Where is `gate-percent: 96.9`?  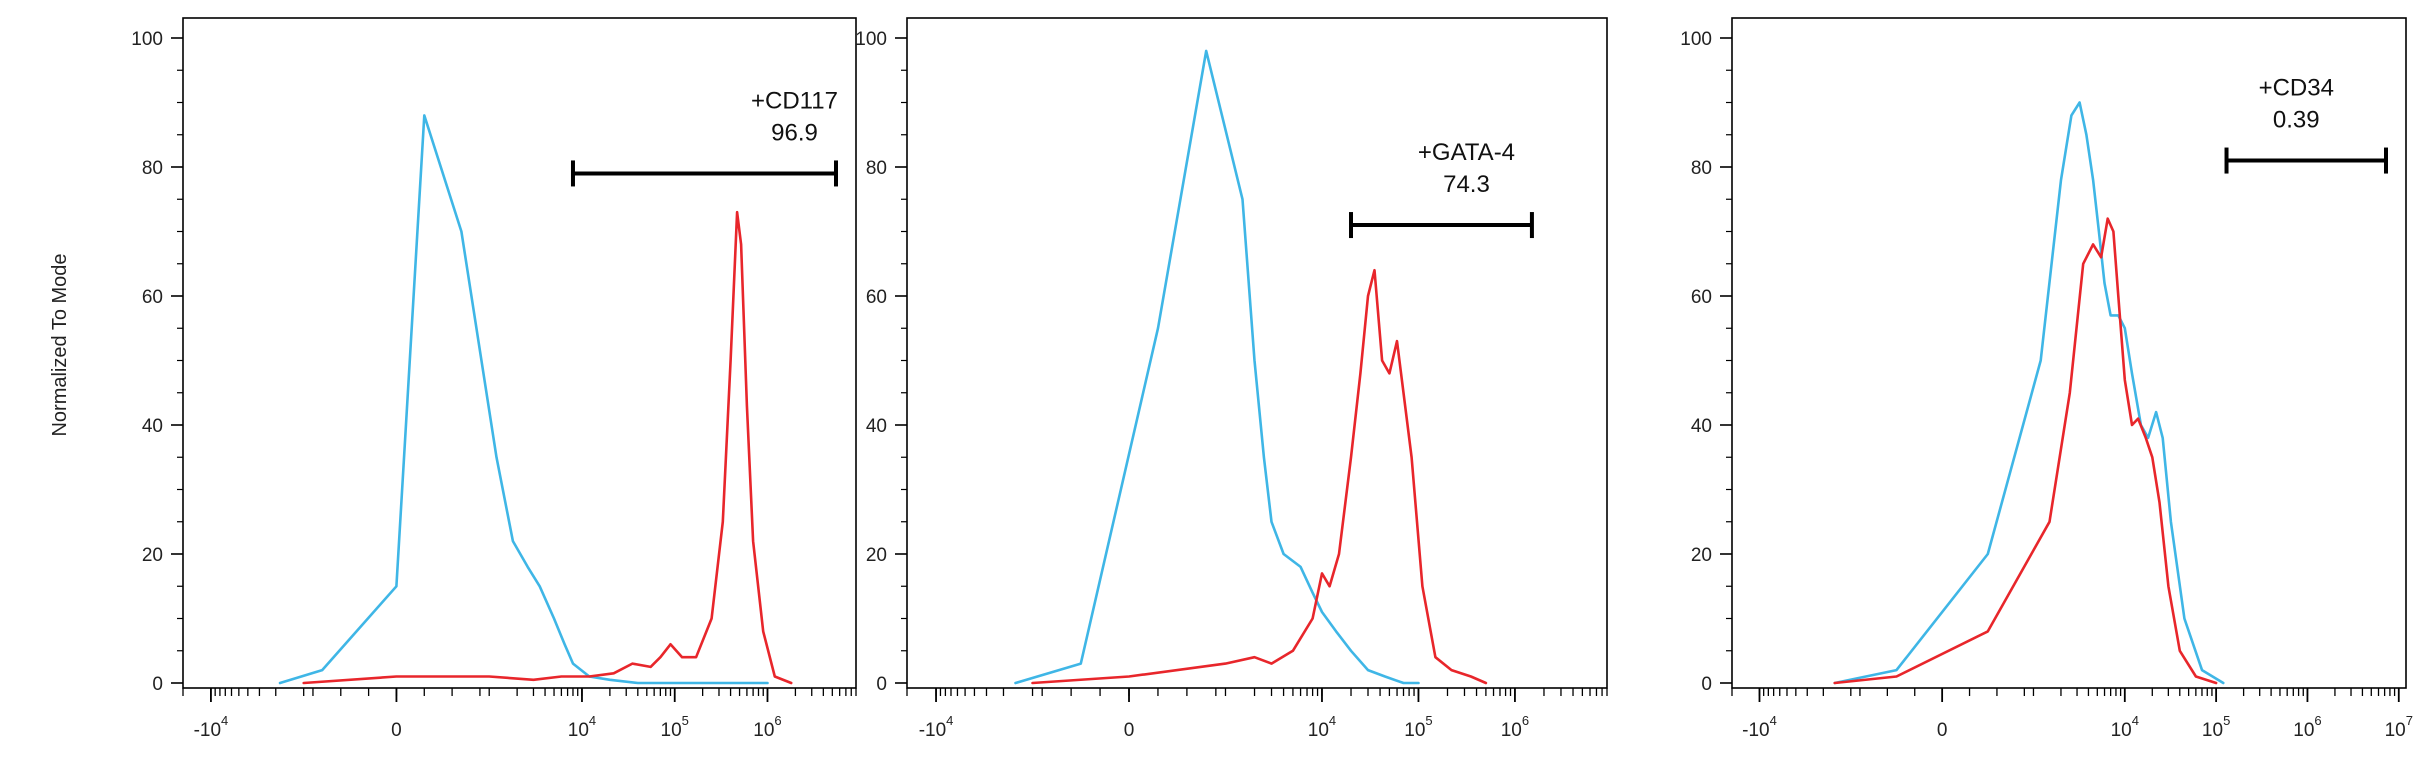
gate-percent: 96.9 is located at coordinates (794, 132).